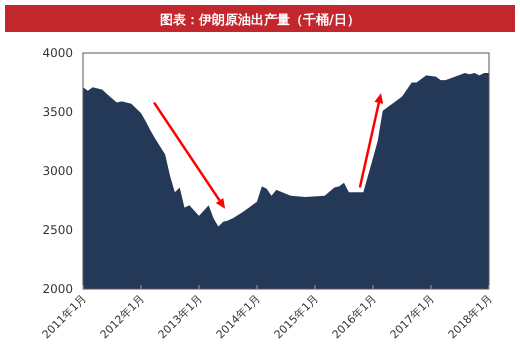 This screenshot has width=520, height=362. I want to click on y-tick-label: 3500, so click(57, 112).